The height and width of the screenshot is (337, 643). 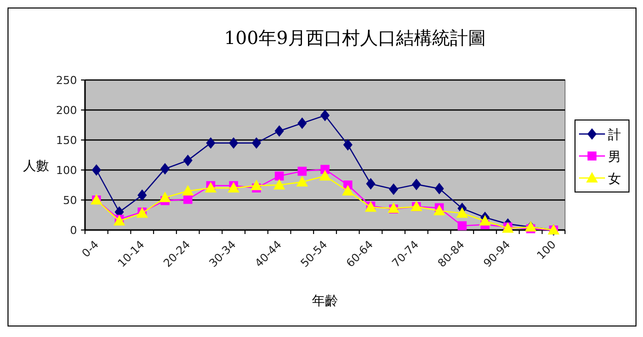 I want to click on chart-title: 100年9月西口村人口結構統計圖, so click(x=355, y=38).